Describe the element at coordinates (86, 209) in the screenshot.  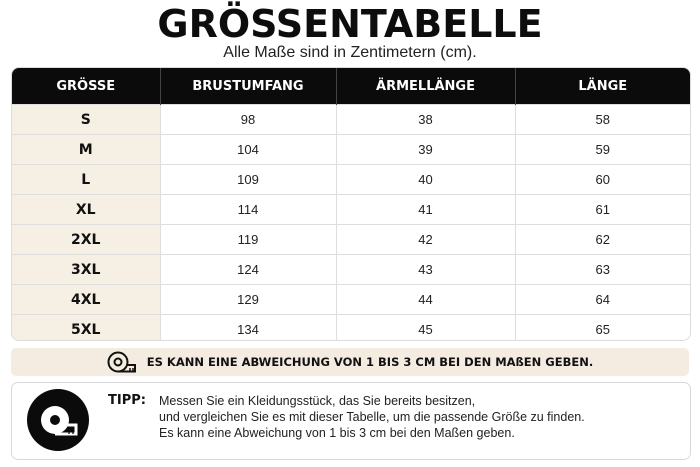
I see `size-cell: XL` at that location.